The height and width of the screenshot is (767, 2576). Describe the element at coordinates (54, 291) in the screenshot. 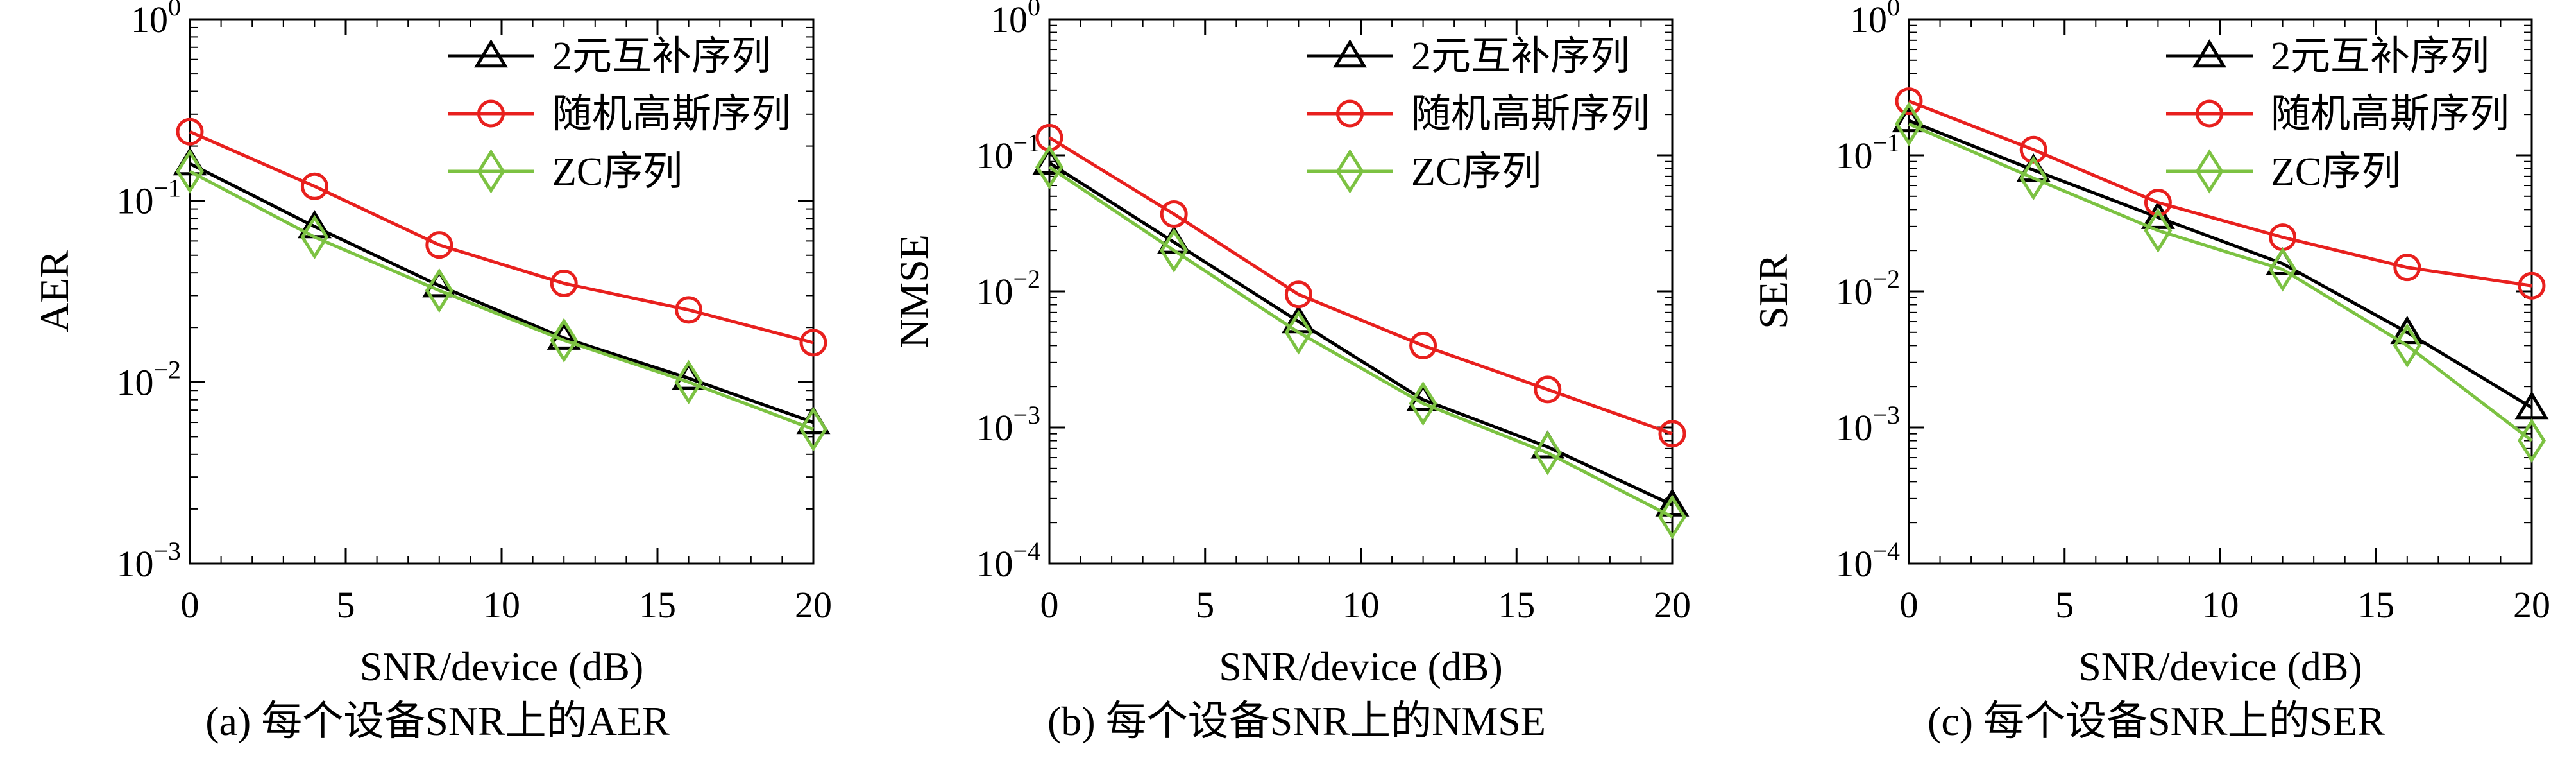

I see `y-axis-label: AER` at that location.